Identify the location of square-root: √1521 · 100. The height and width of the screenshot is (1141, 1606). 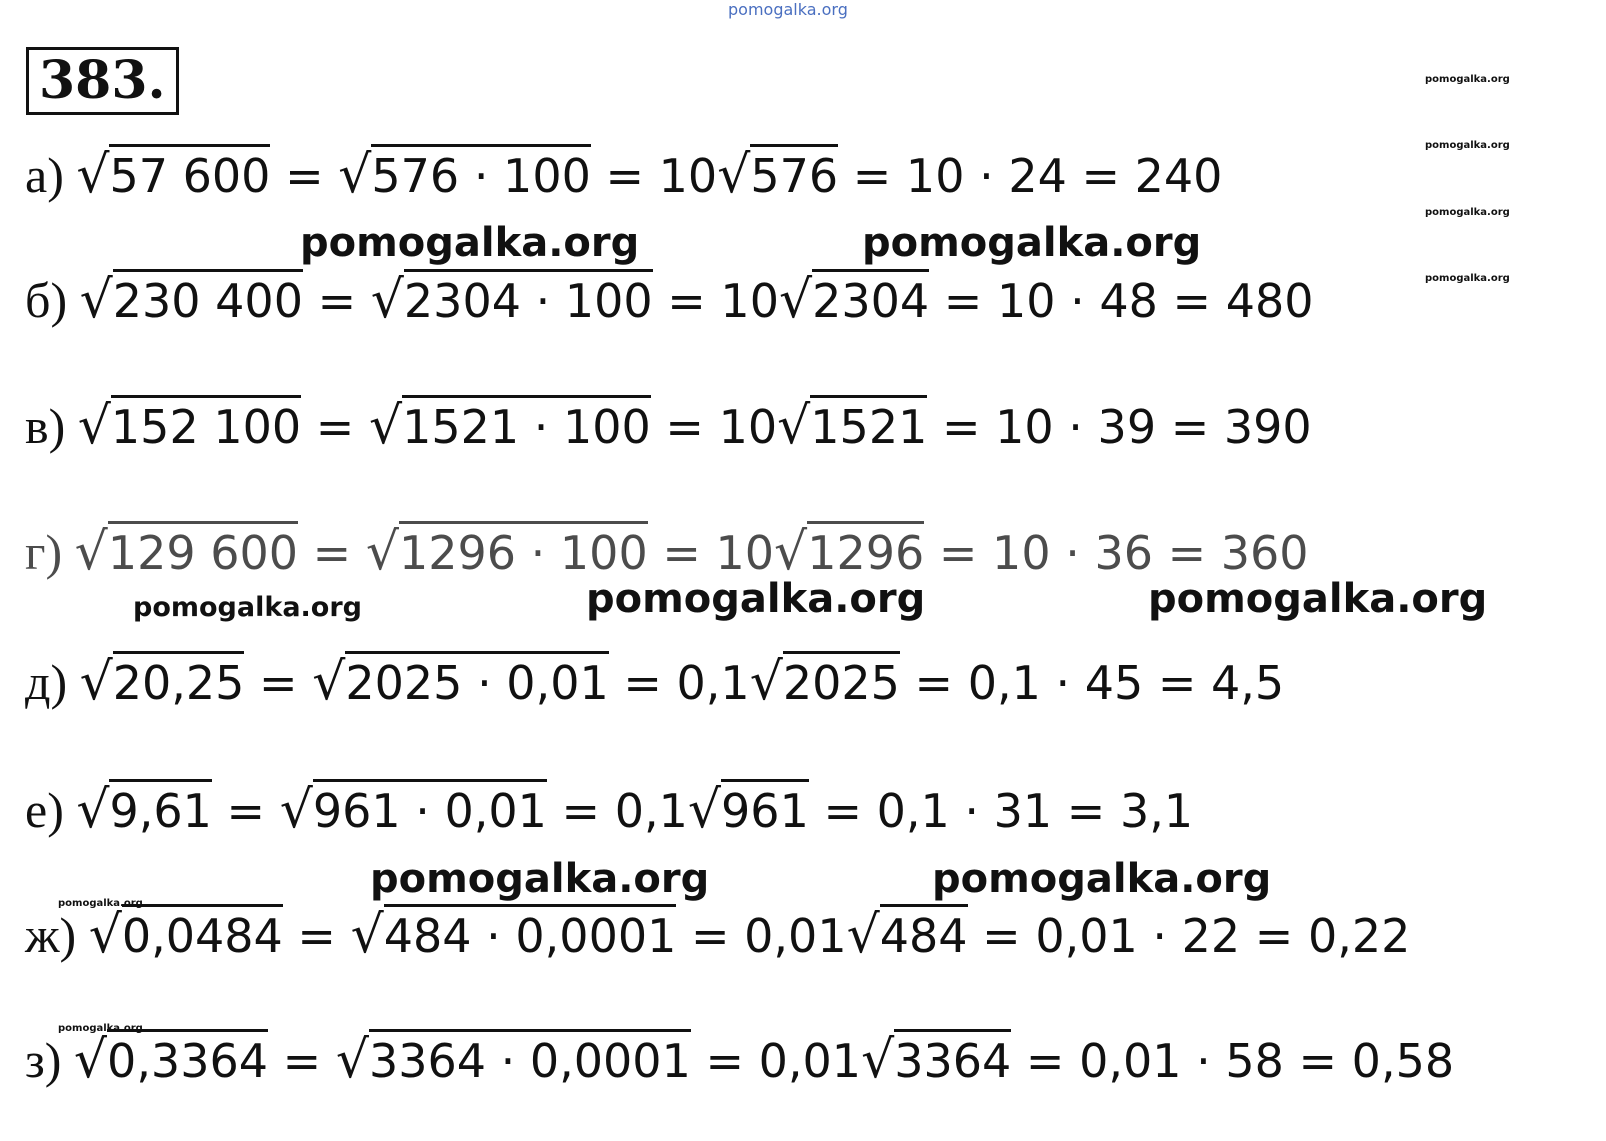
(510, 426).